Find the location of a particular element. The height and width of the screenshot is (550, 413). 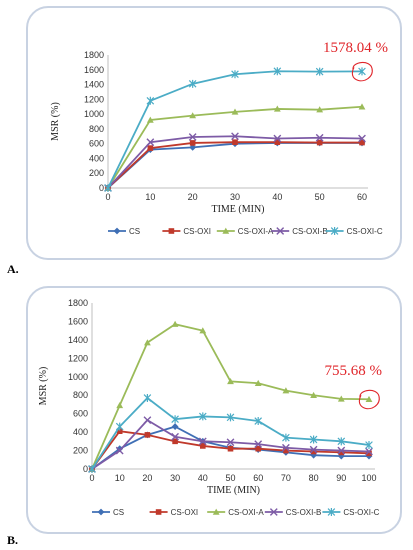

chart-b-legend-item: CS-OXI is located at coordinates (174, 512).